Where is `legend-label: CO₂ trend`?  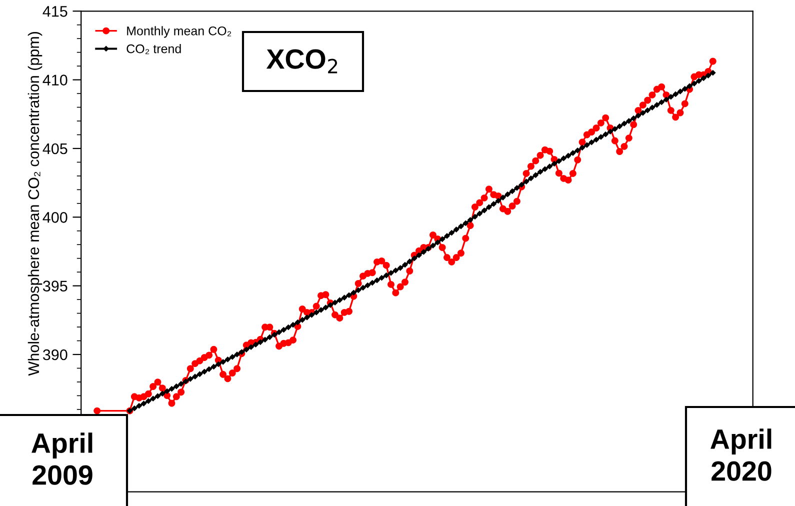
legend-label: CO₂ trend is located at coordinates (153, 49).